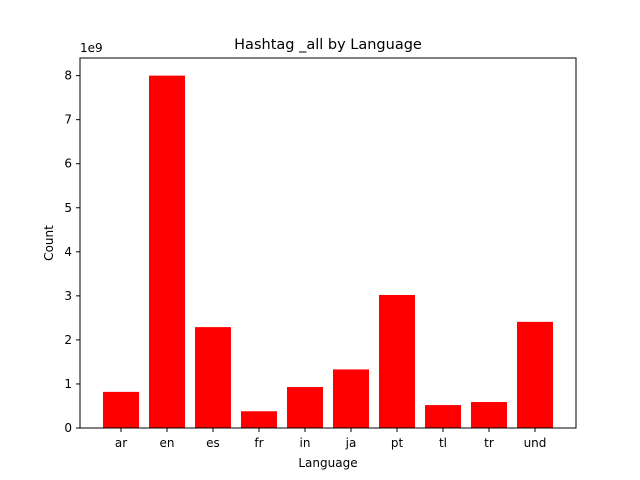  I want to click on x-tick-label-es: es, so click(213, 443).